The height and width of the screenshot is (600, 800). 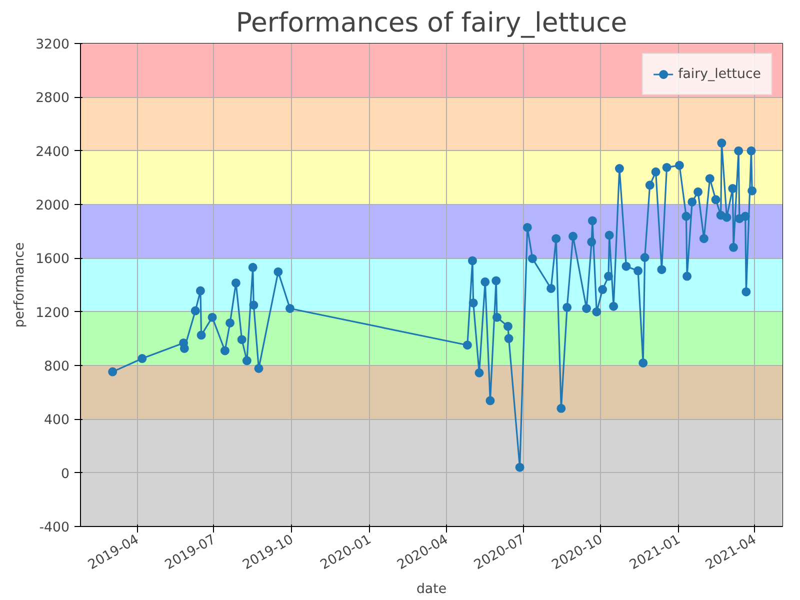 What do you see at coordinates (53, 260) in the screenshot?
I see `y-tick-label: 1600` at bounding box center [53, 260].